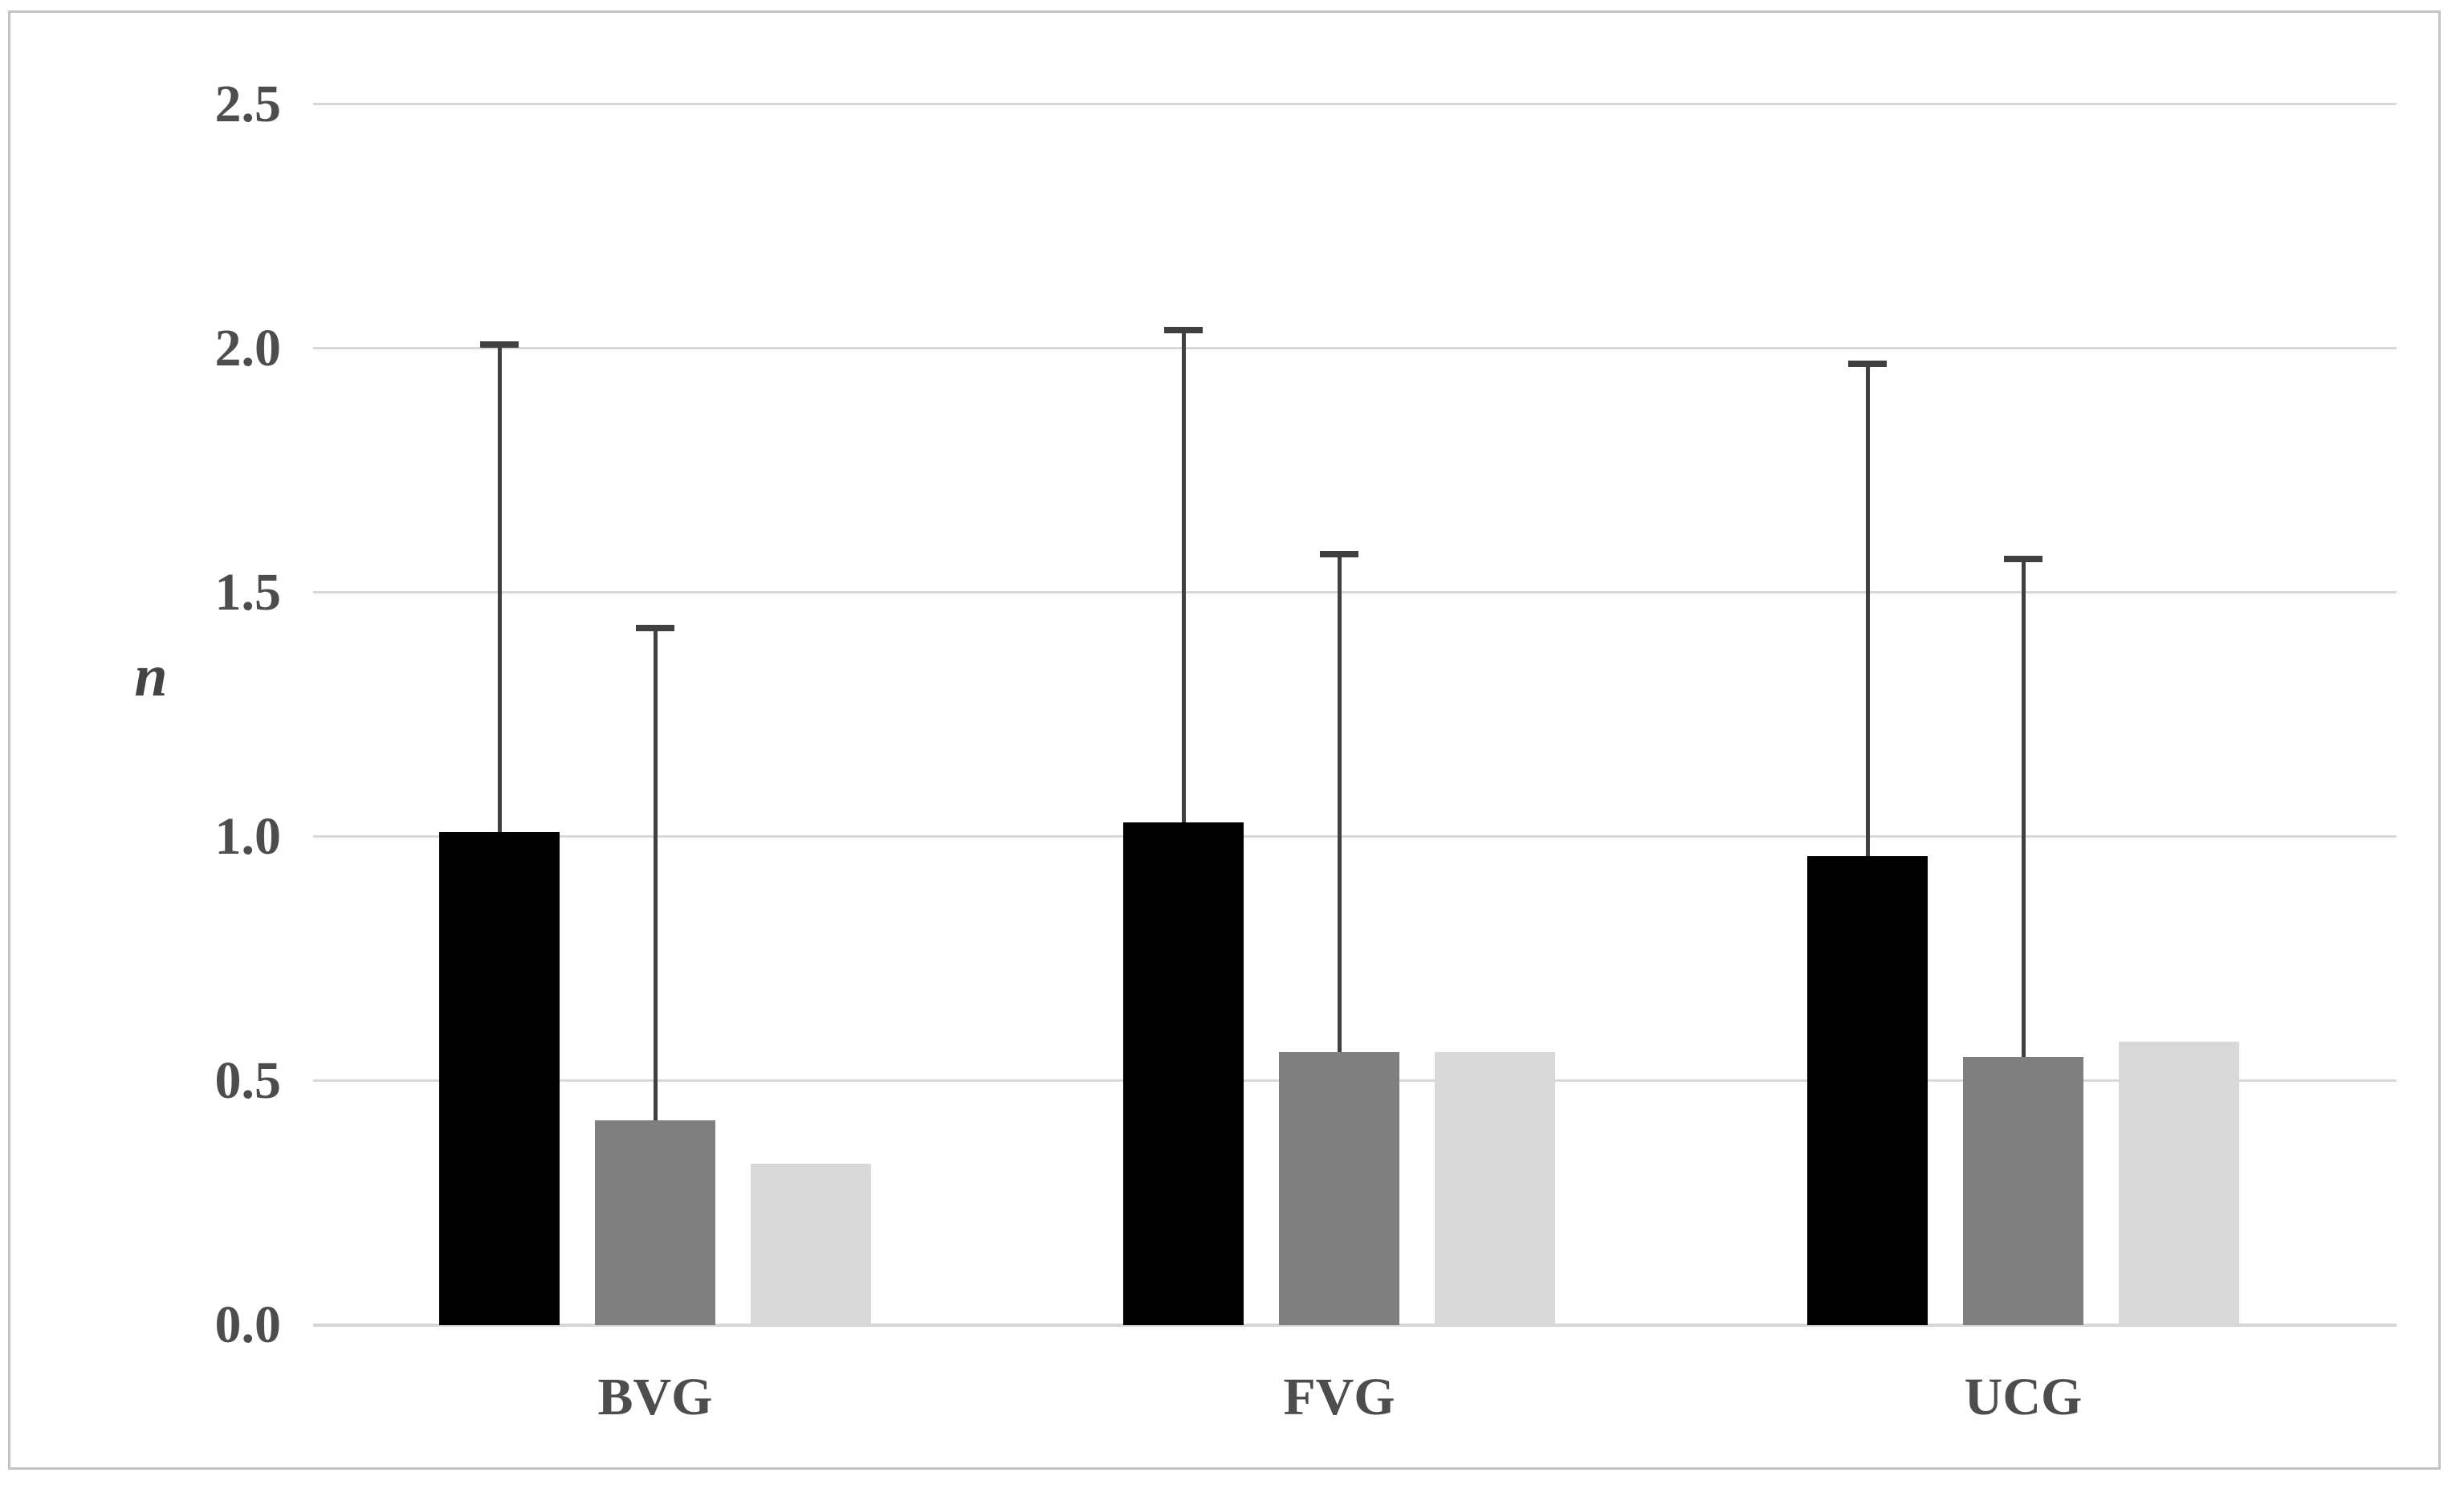 The image size is (2464, 1493). What do you see at coordinates (1183, 1073) in the screenshot?
I see `bar-black-series-FVG` at bounding box center [1183, 1073].